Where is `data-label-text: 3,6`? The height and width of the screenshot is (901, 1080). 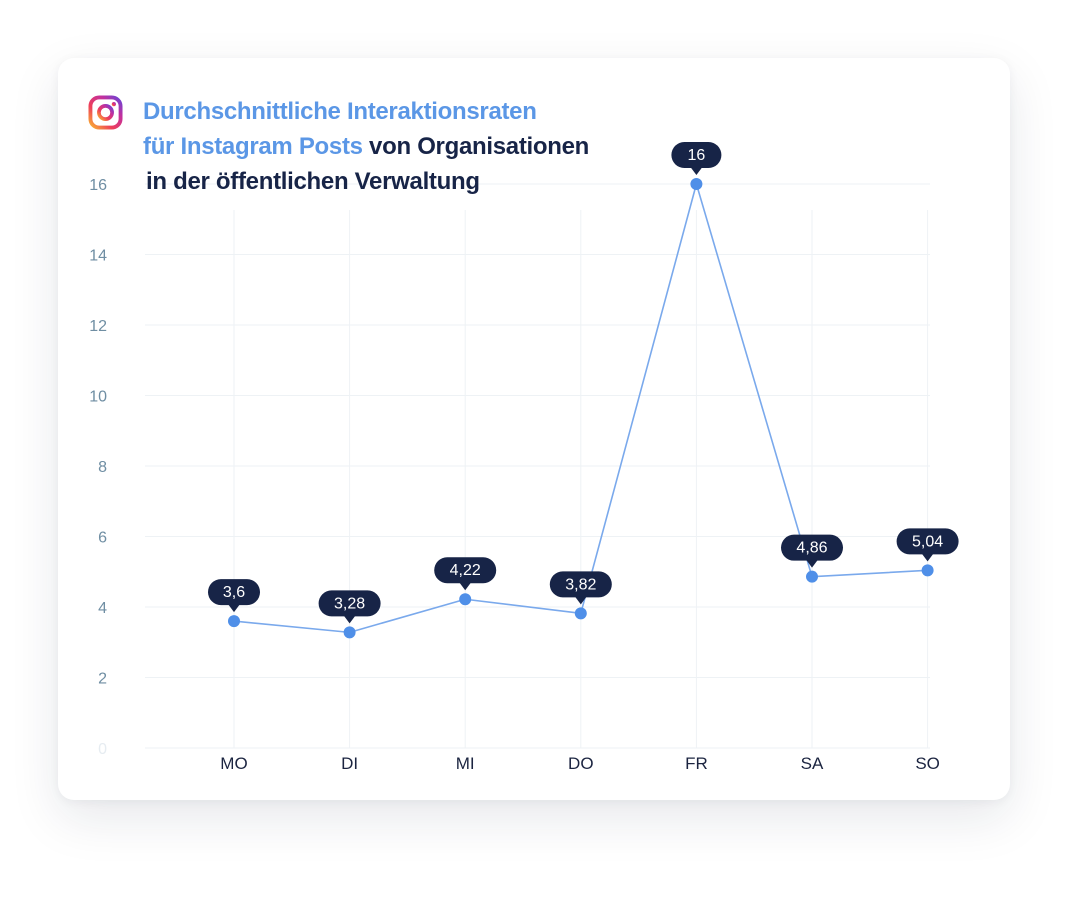 data-label-text: 3,6 is located at coordinates (234, 592).